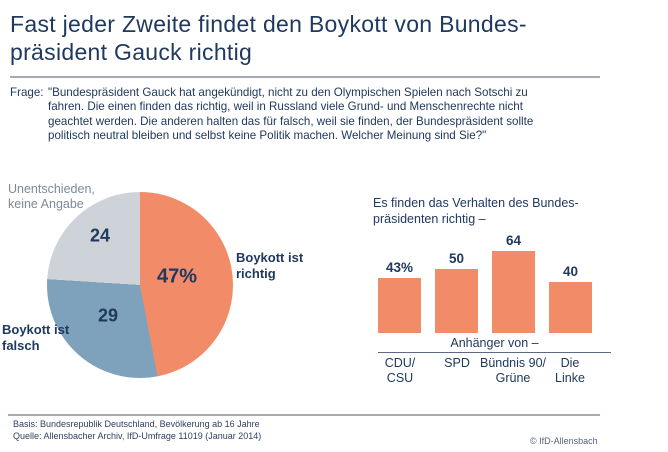  What do you see at coordinates (27, 92) in the screenshot?
I see `question-prefix: Frage:` at bounding box center [27, 92].